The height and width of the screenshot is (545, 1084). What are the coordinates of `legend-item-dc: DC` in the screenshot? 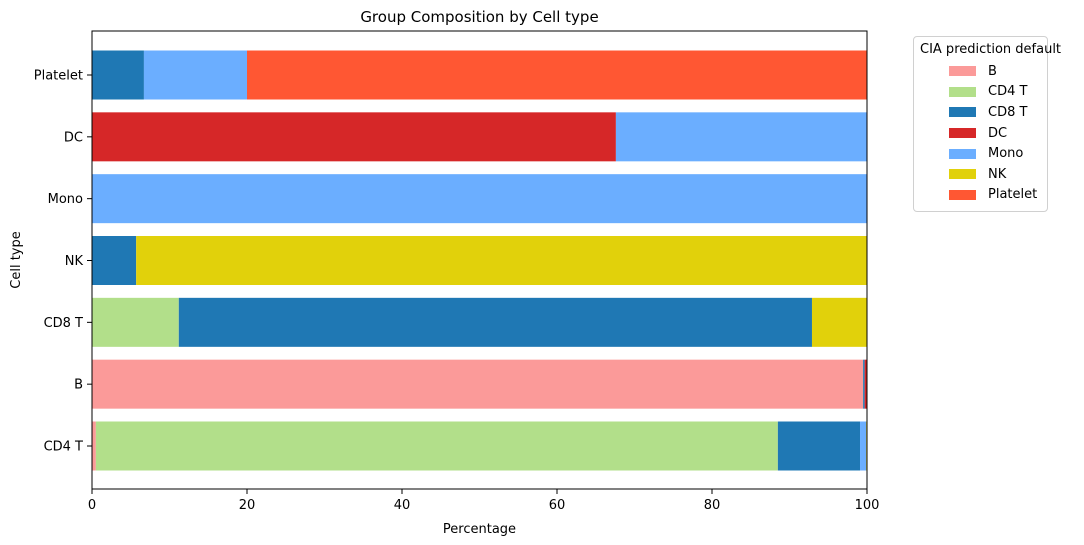 It's located at (980, 133).